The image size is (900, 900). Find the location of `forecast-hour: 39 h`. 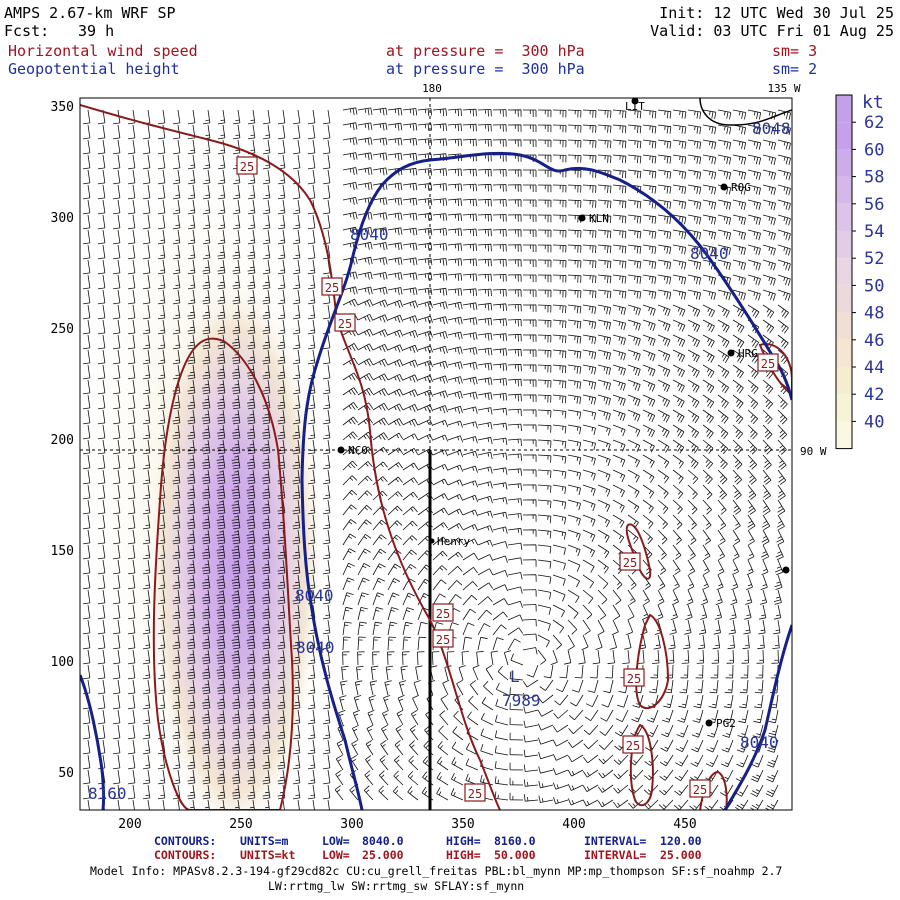

forecast-hour: 39 h is located at coordinates (96, 31).